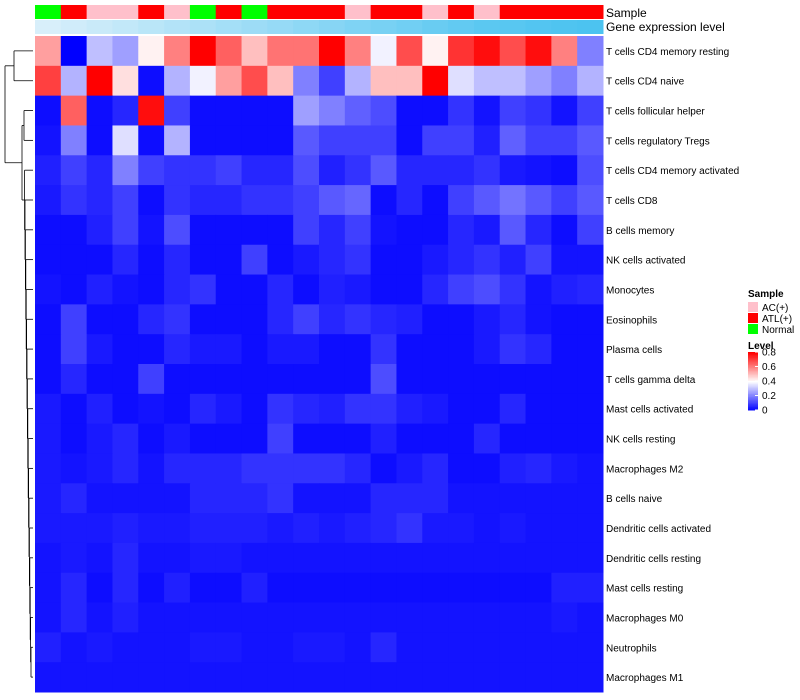 The width and height of the screenshot is (800, 700). What do you see at coordinates (653, 559) in the screenshot?
I see `row-label: Dendritic cells resting` at bounding box center [653, 559].